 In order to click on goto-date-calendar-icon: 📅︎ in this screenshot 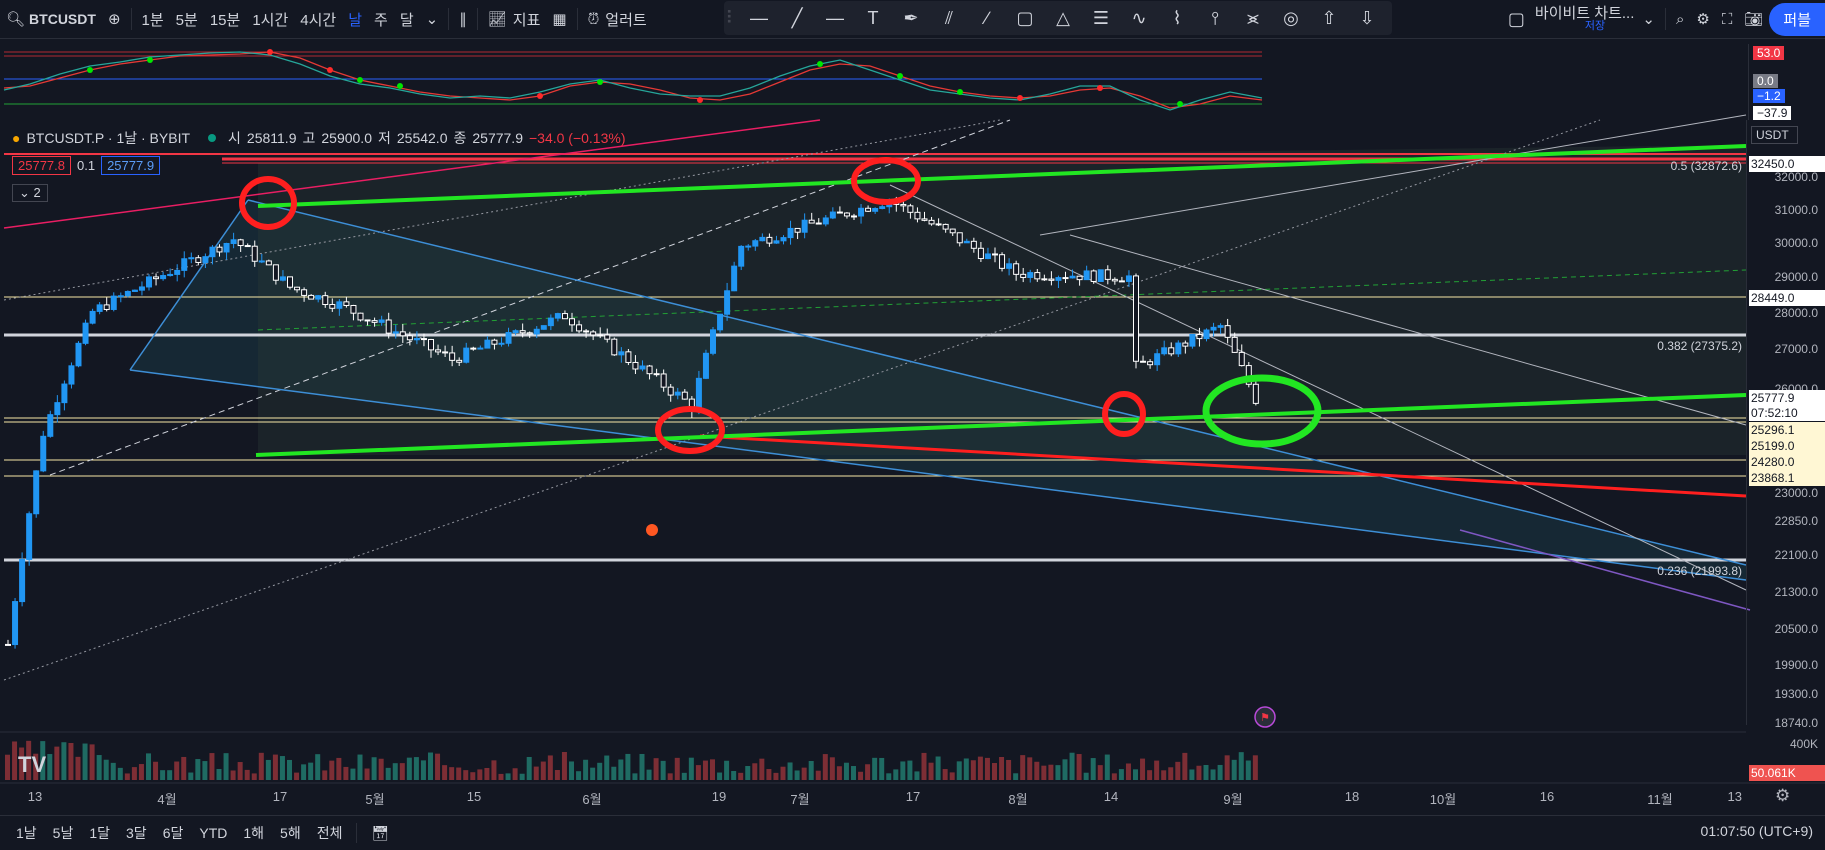, I will do `click(380, 832)`.